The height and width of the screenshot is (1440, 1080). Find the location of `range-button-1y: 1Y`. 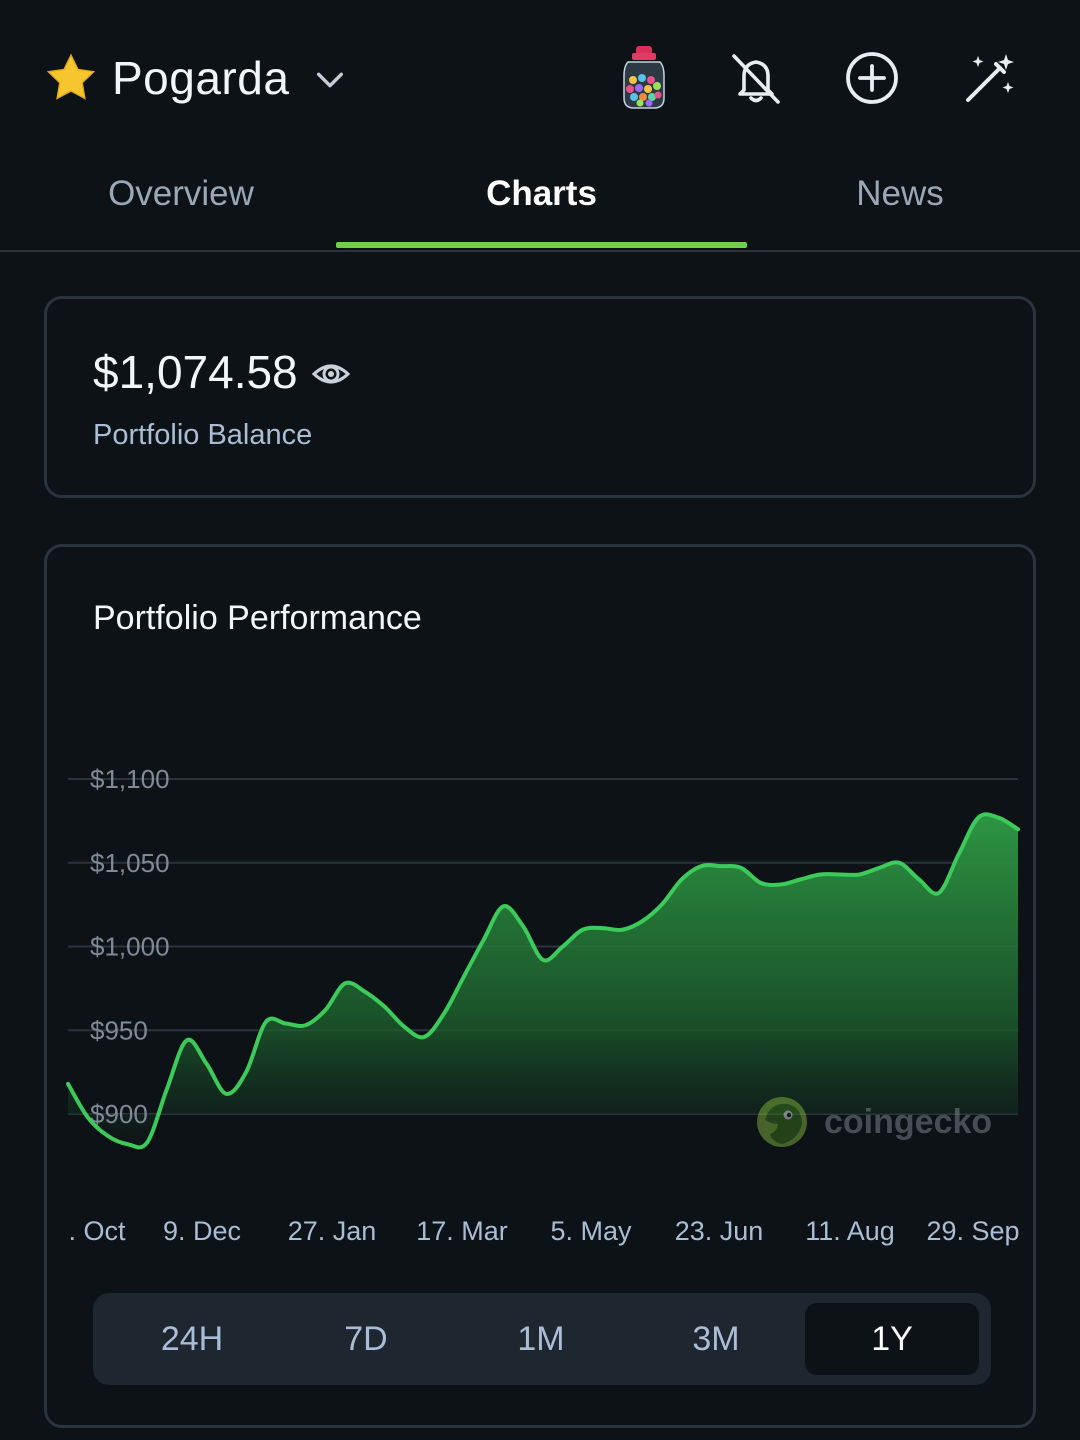

range-button-1y: 1Y is located at coordinates (892, 1339).